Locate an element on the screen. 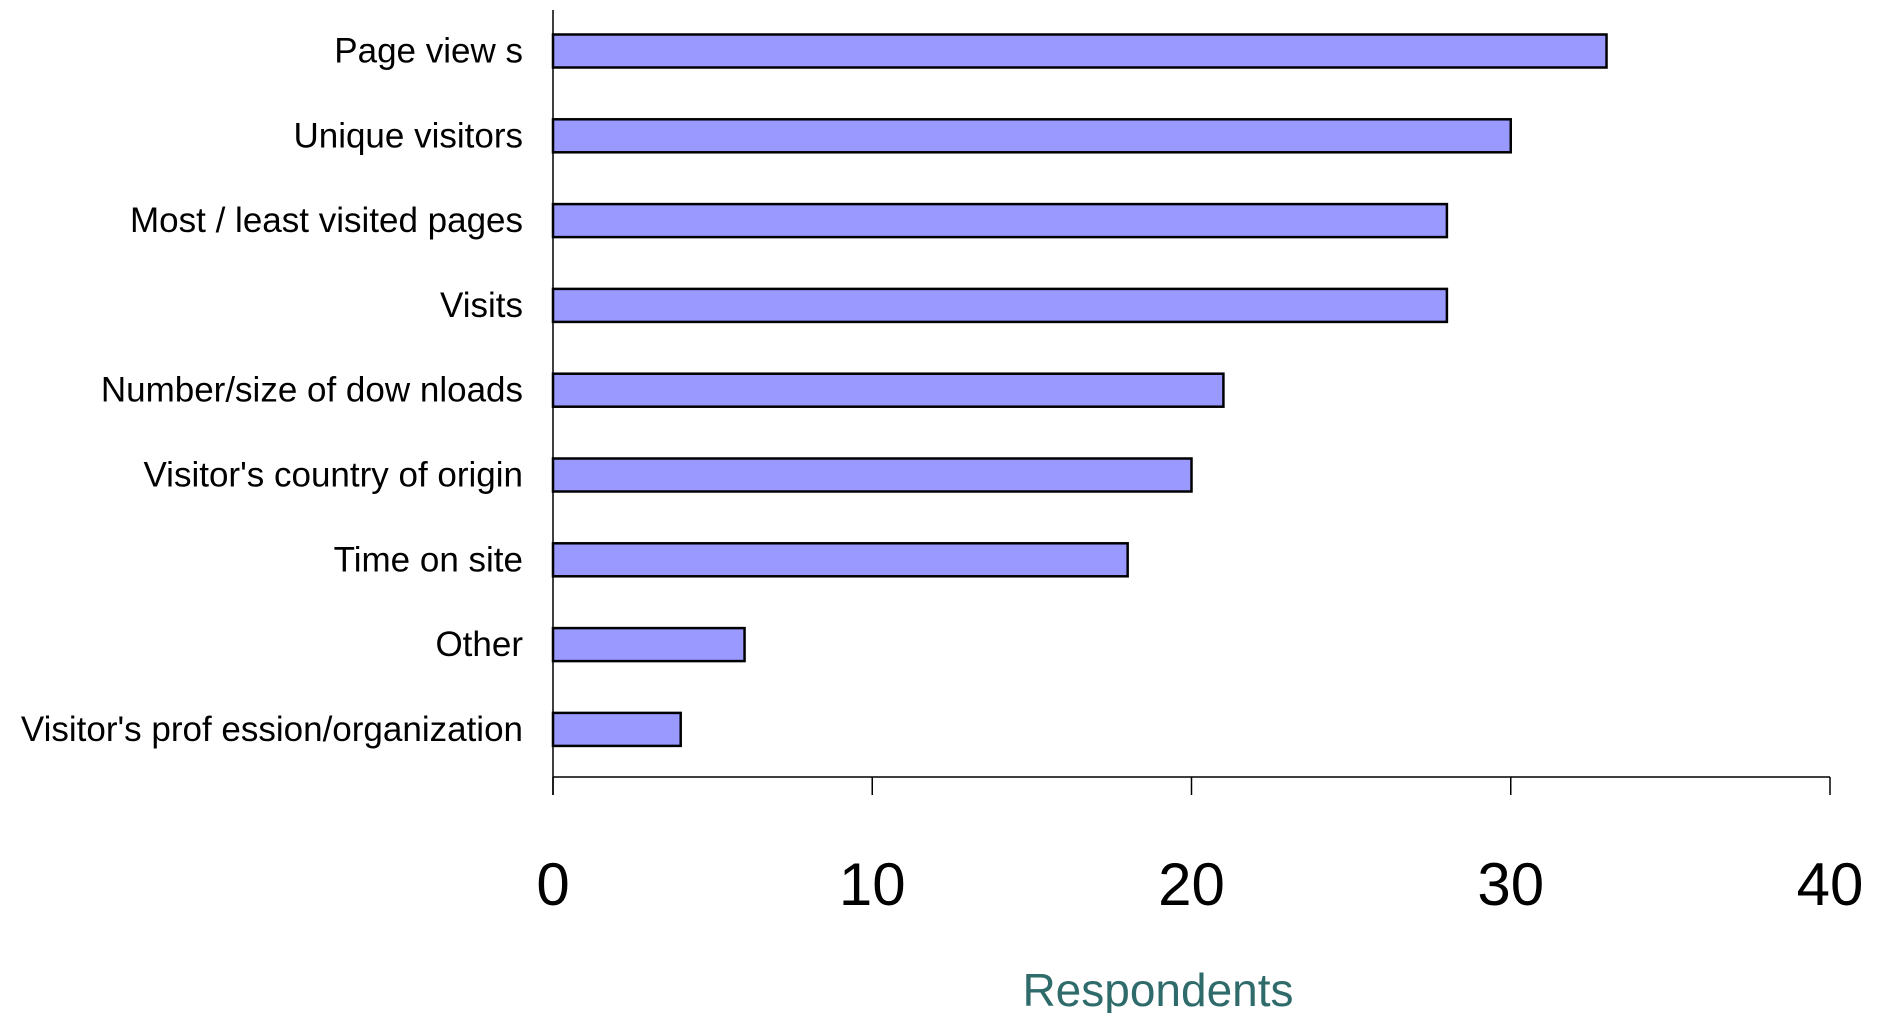  category-label: Visitor's country of origin is located at coordinates (333, 475).